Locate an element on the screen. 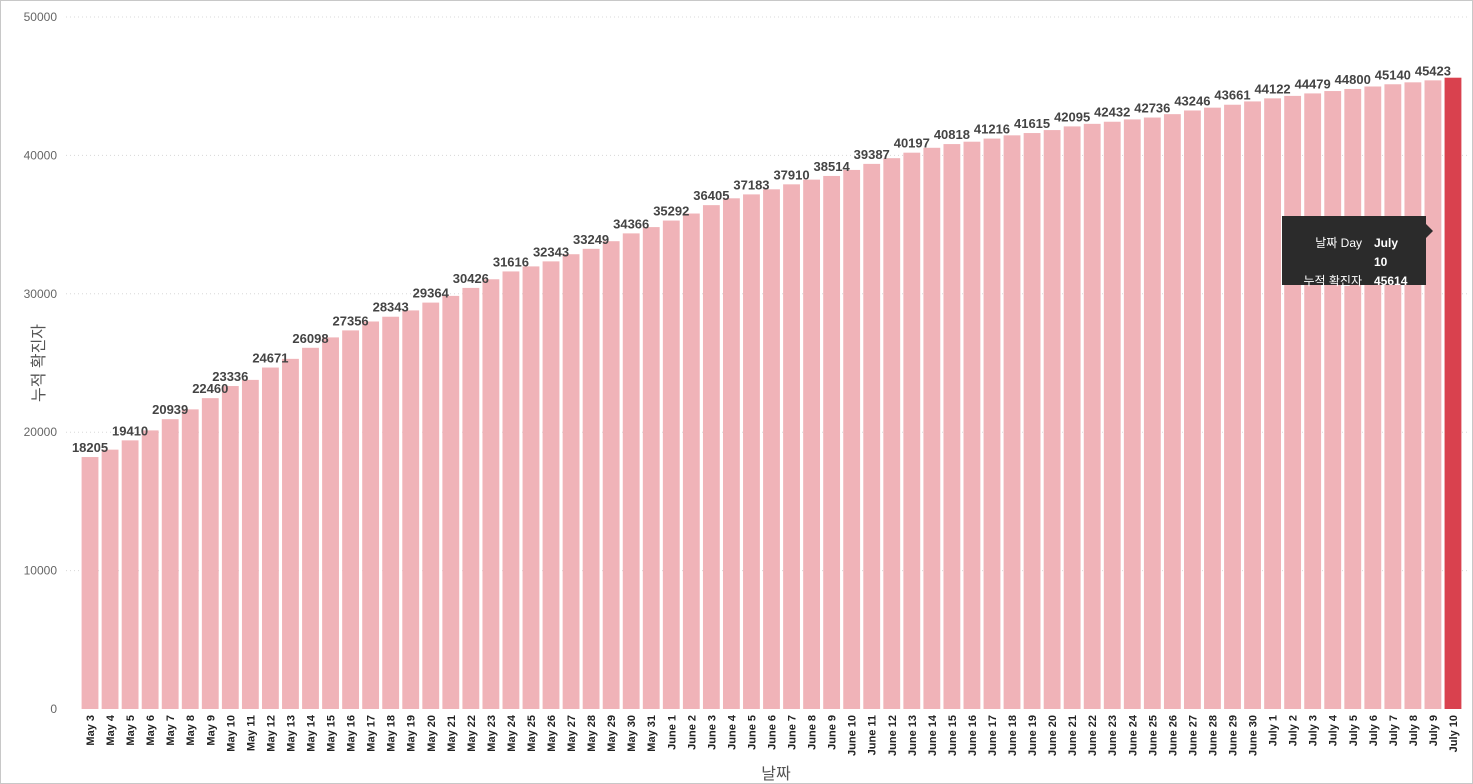 The width and height of the screenshot is (1473, 784). tooltip-value: 45614 is located at coordinates (1391, 281).